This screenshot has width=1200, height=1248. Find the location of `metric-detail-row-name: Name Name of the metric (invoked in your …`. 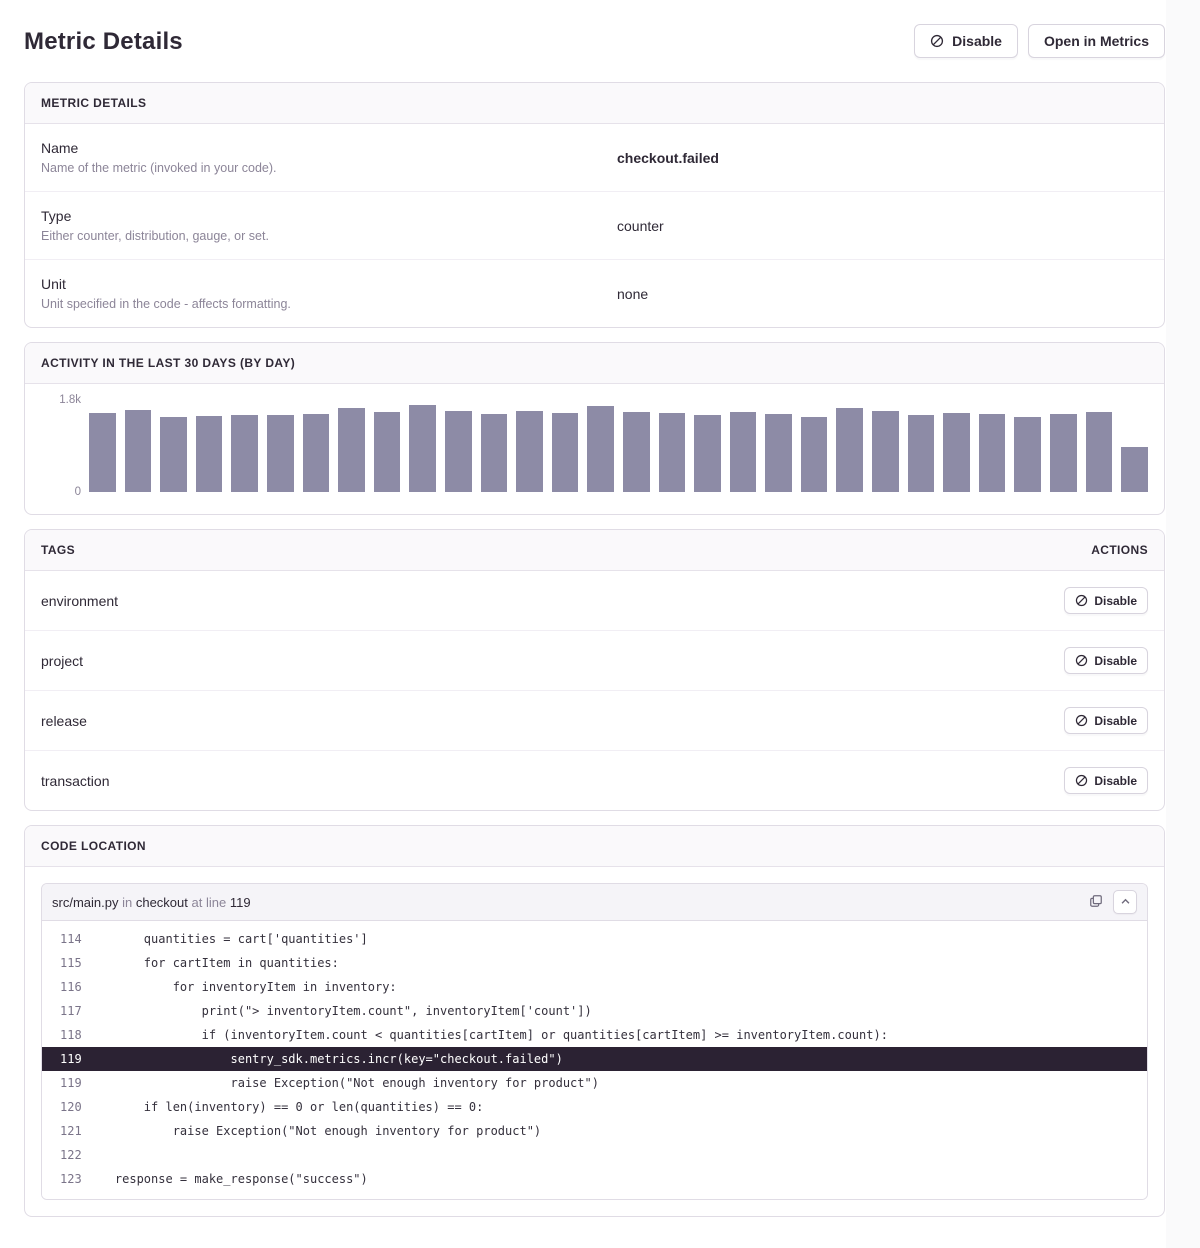

metric-detail-row-name: Name Name of the metric (invoked in your … is located at coordinates (594, 158).